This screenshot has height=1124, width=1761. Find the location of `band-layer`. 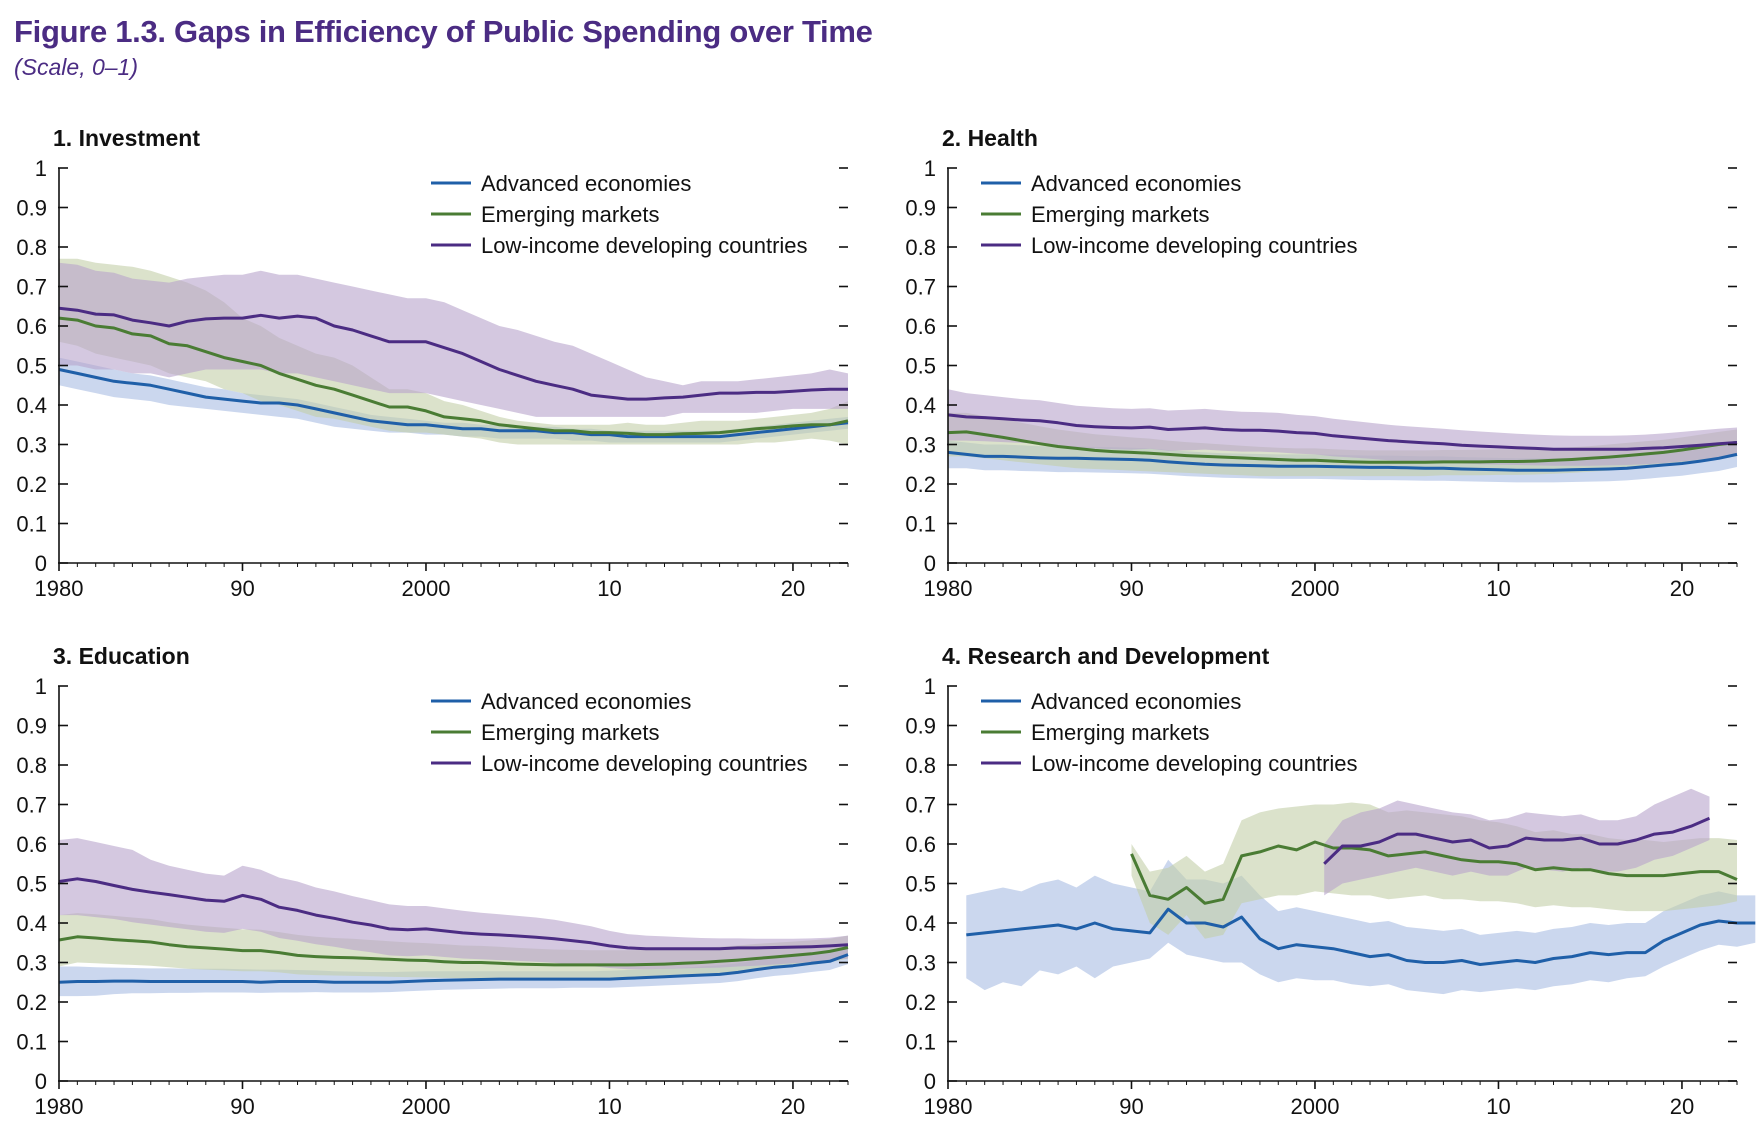

band-layer is located at coordinates (453, 351).